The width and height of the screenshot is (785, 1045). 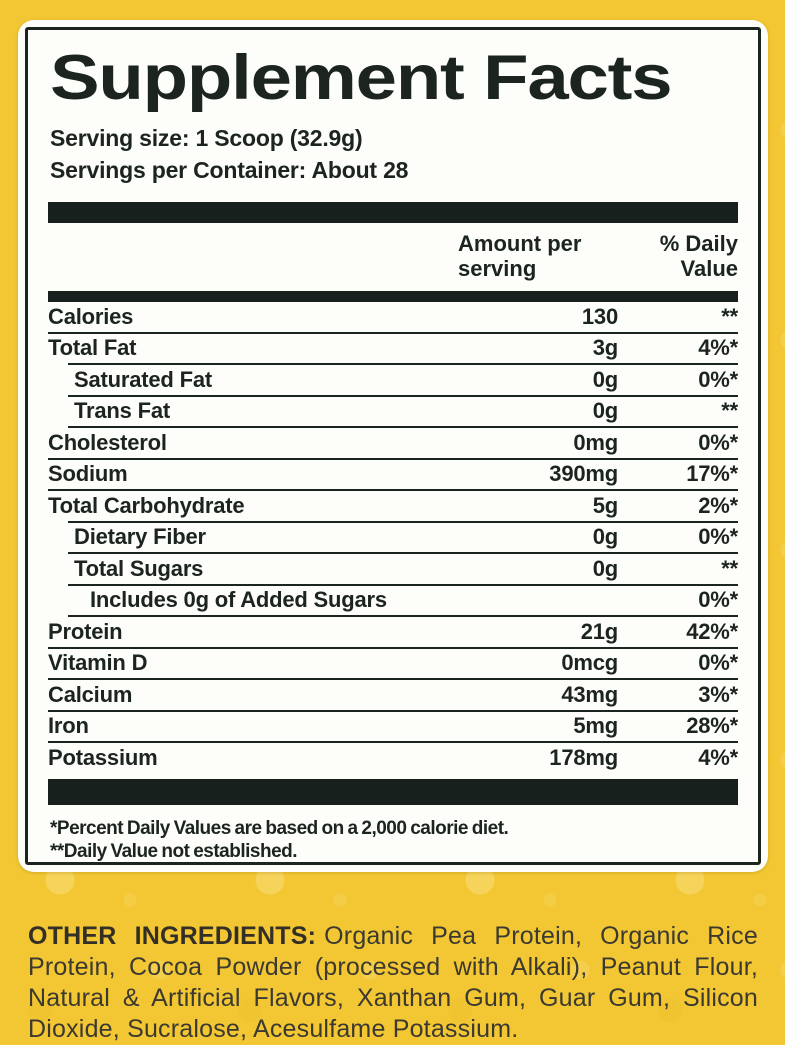 What do you see at coordinates (92, 348) in the screenshot?
I see `nutrient-name: Total Fat` at bounding box center [92, 348].